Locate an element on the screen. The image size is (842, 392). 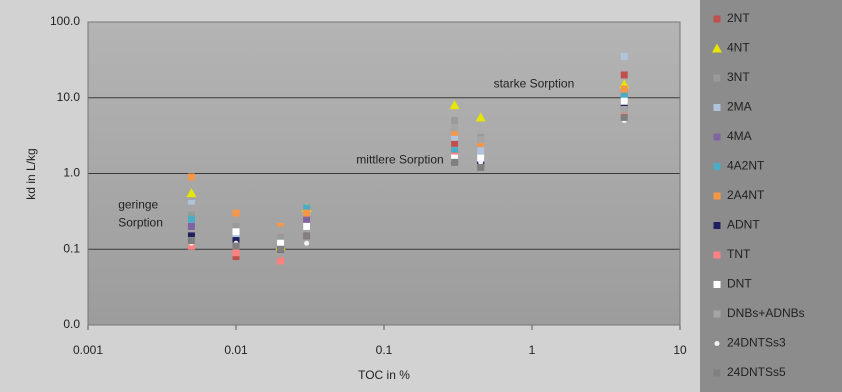
annotation: geringe is located at coordinates (138, 205).